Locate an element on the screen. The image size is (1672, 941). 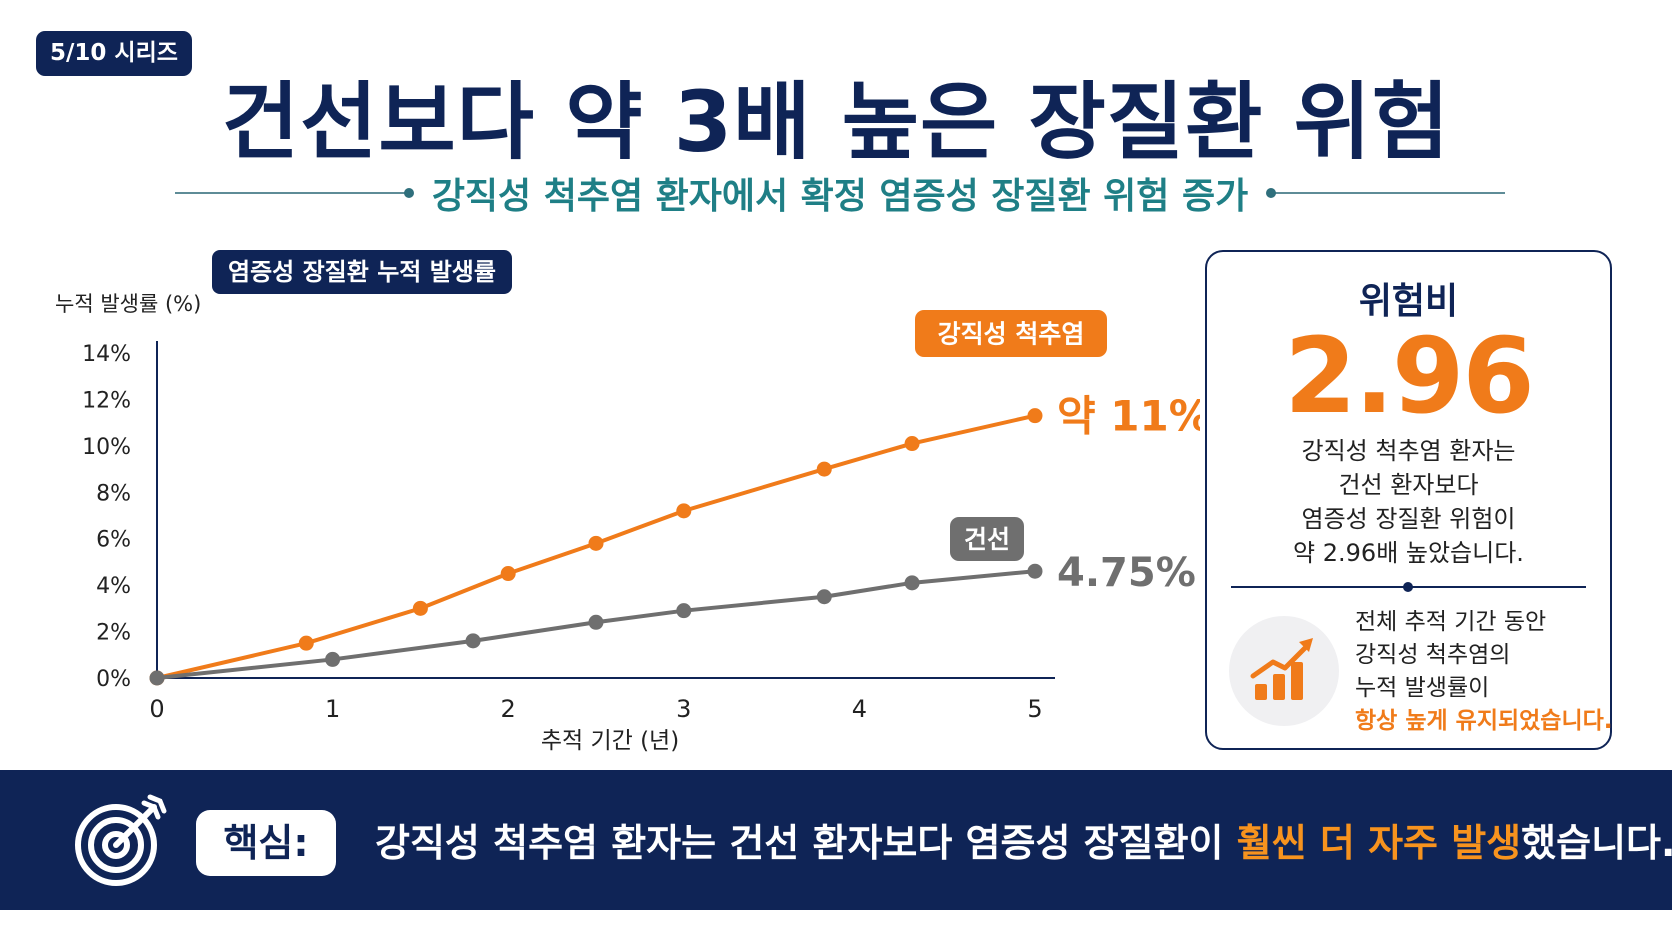
key-label: 핵심: is located at coordinates (266, 843).